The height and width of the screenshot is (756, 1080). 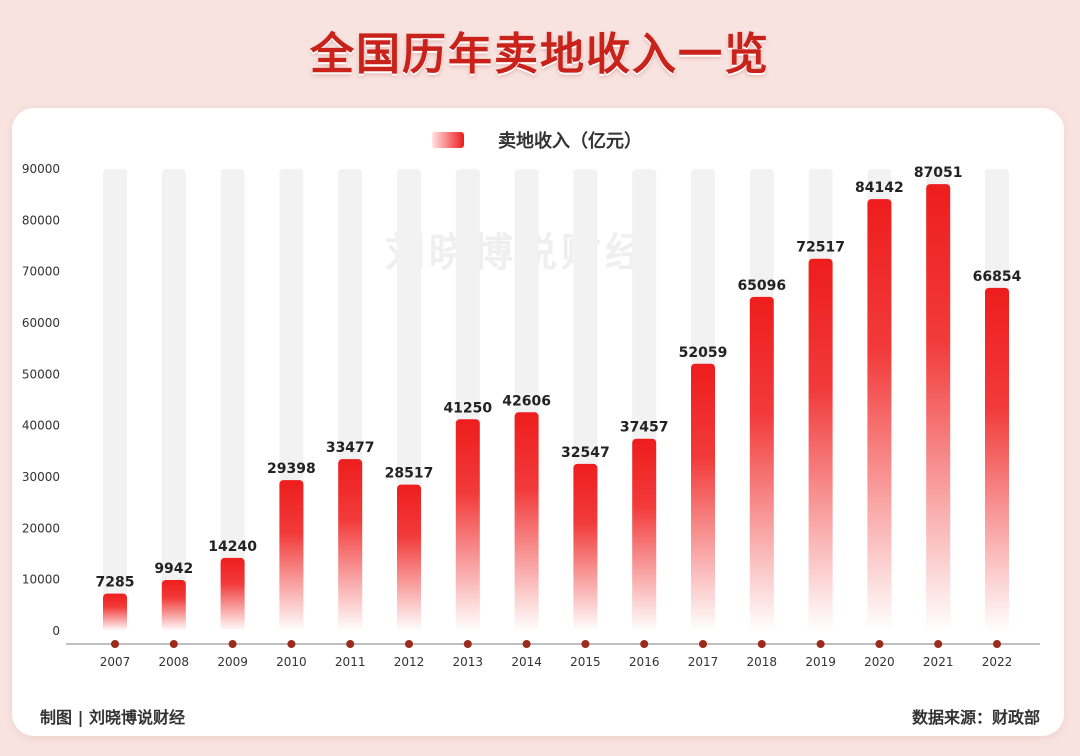 I want to click on data-label: 32547, so click(x=585, y=453).